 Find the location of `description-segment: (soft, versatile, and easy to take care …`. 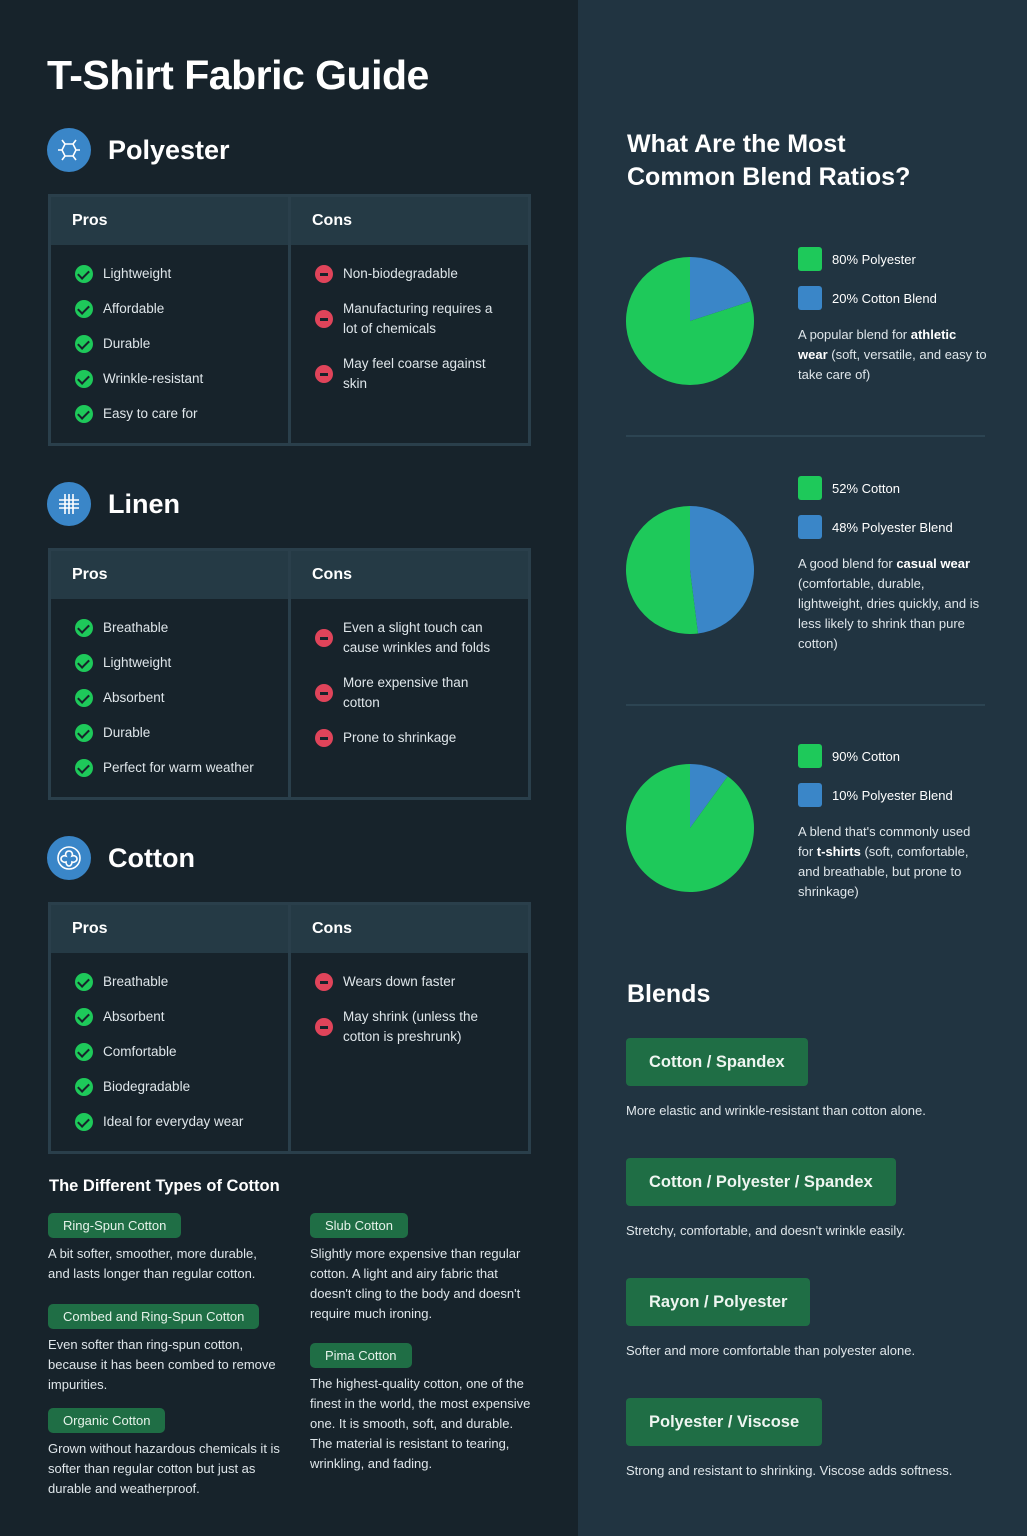

description-segment: (soft, versatile, and easy to take care … is located at coordinates (892, 364).